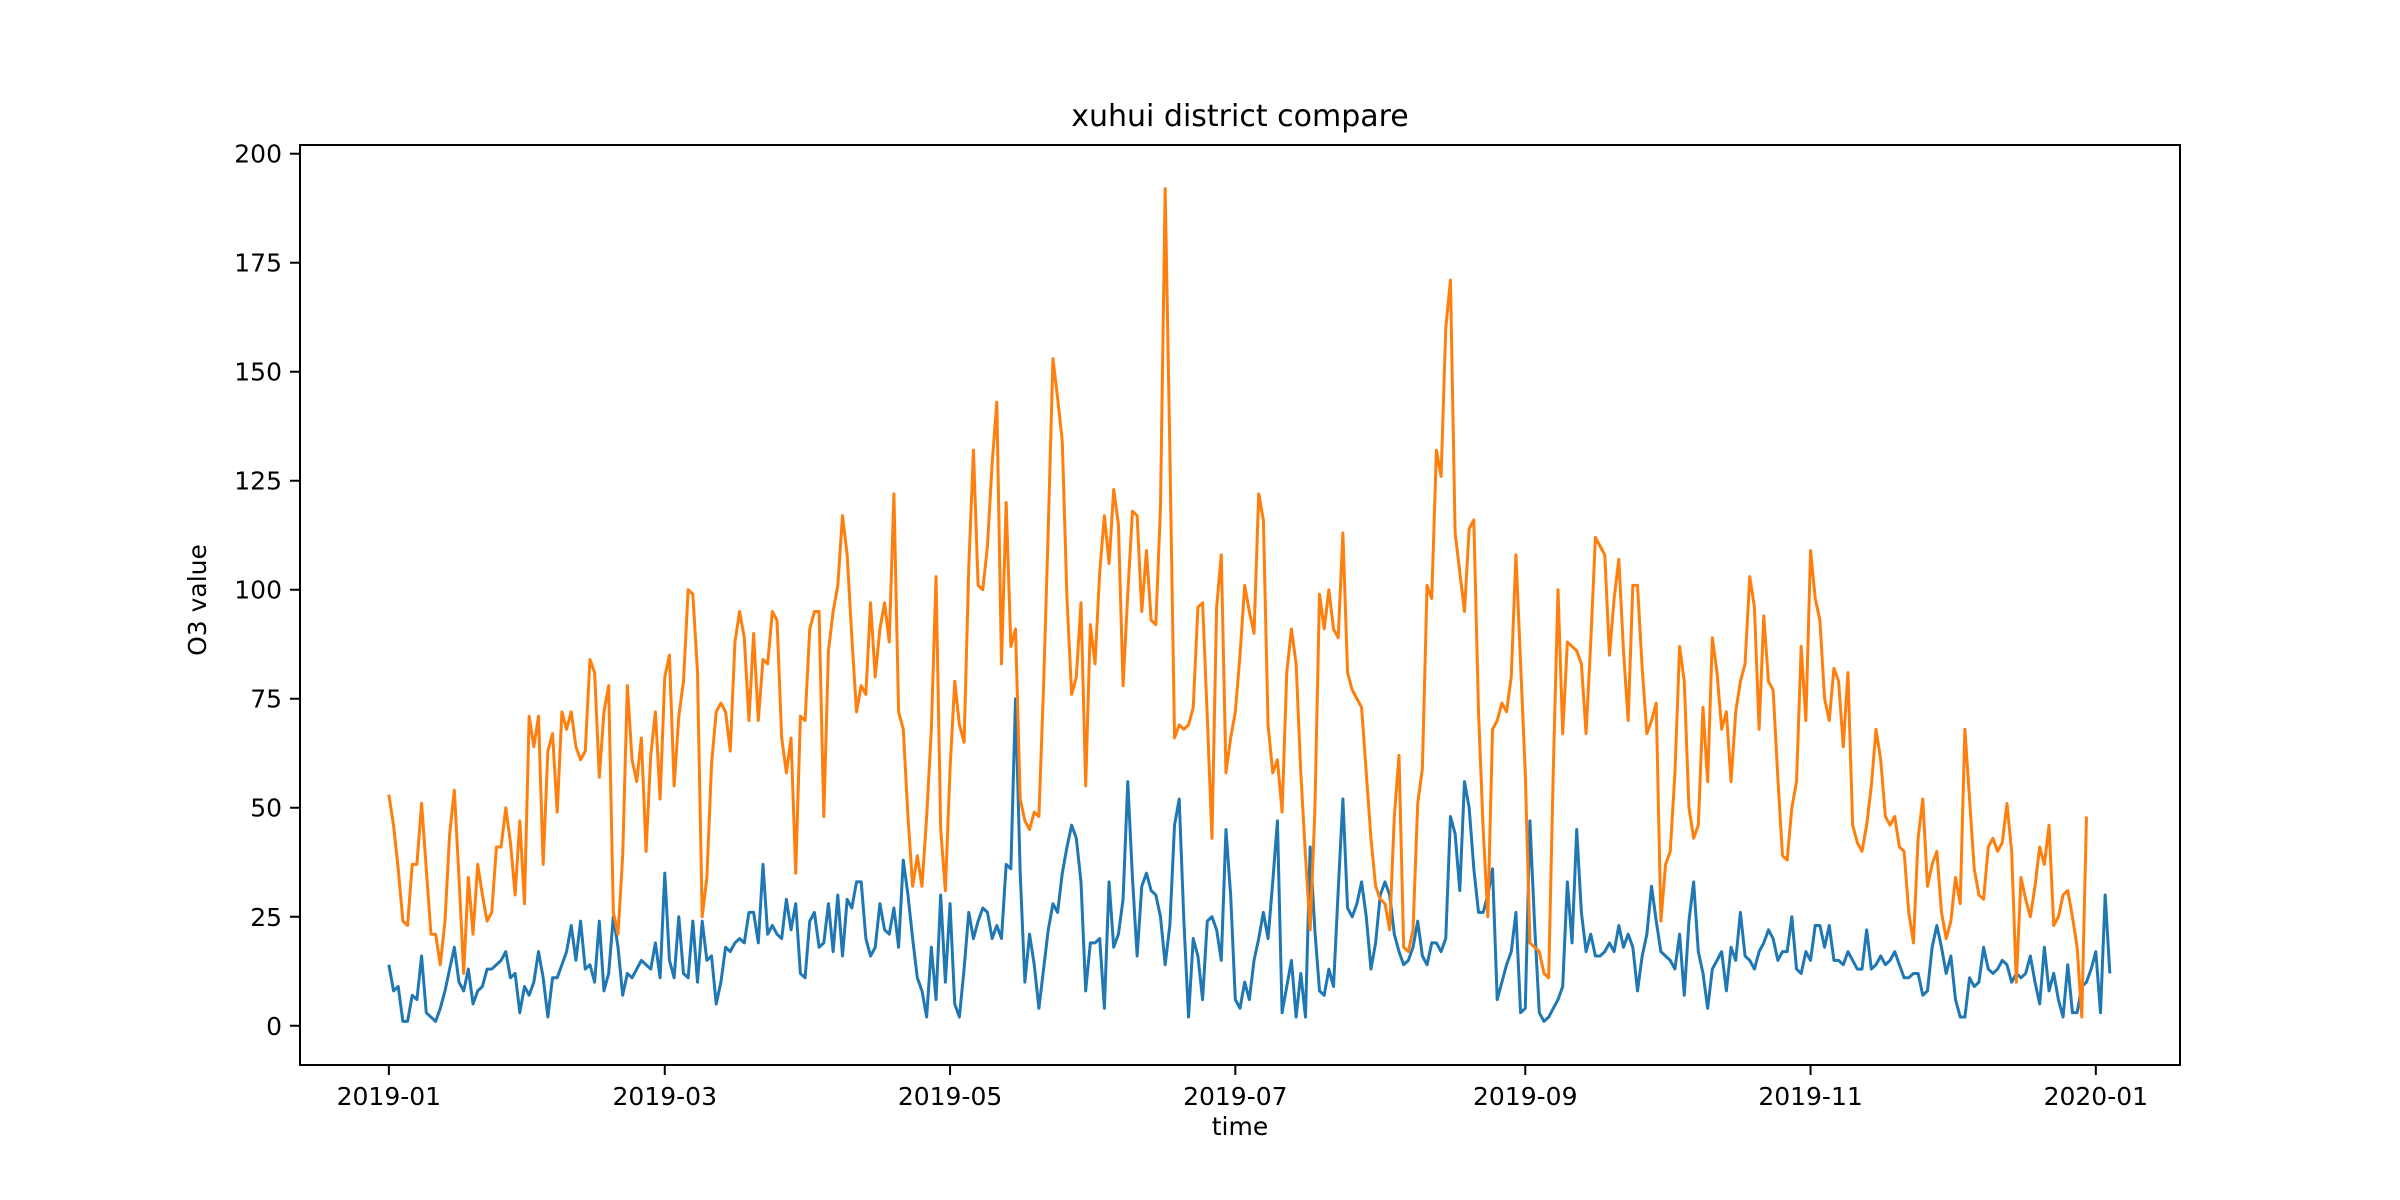  What do you see at coordinates (258, 372) in the screenshot?
I see `y-tick-label: 150` at bounding box center [258, 372].